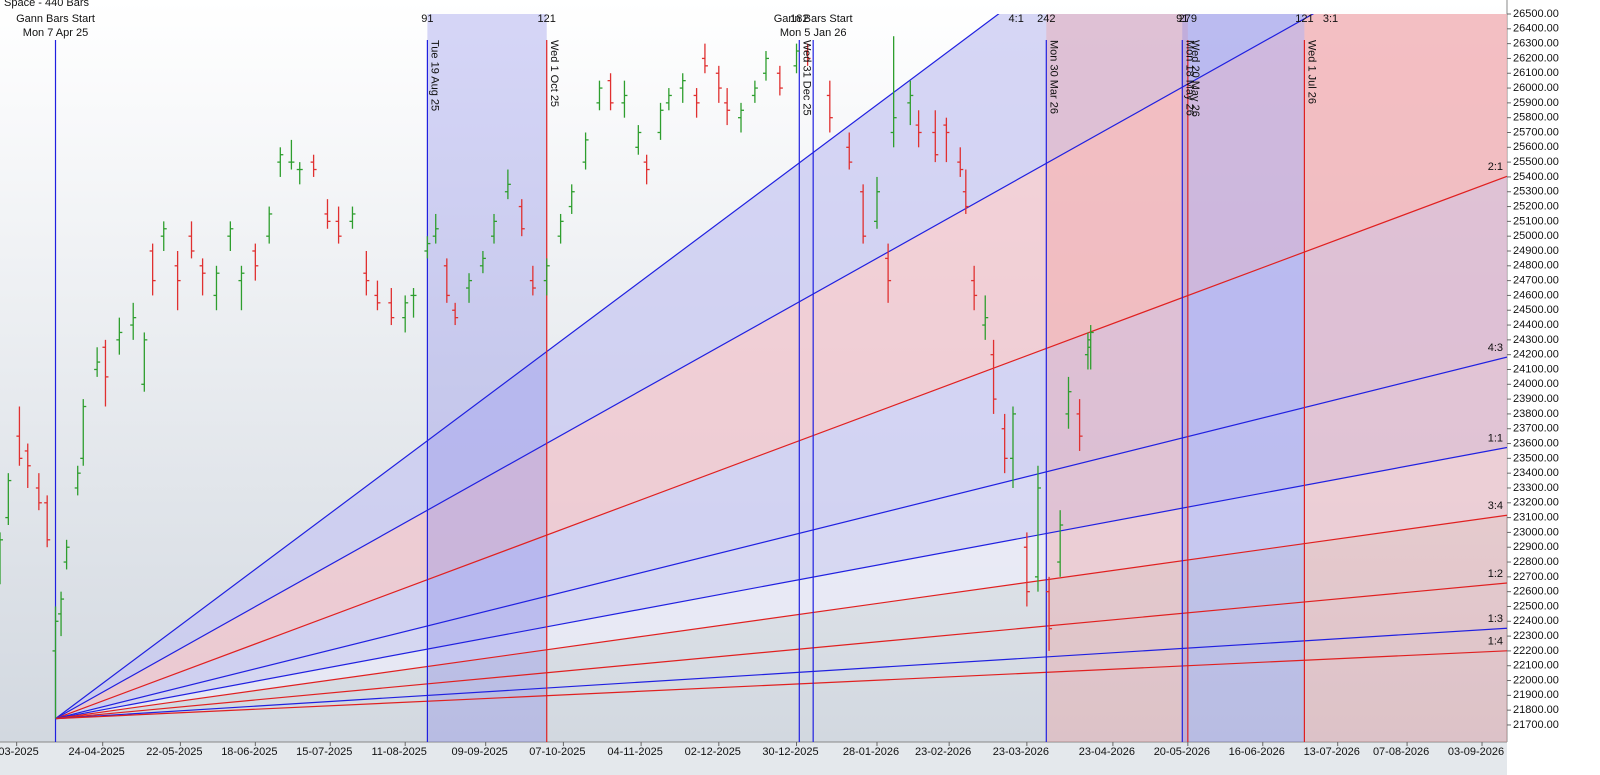 The image size is (1600, 775). I want to click on y-tick-label: 23500.00, so click(1536, 458).